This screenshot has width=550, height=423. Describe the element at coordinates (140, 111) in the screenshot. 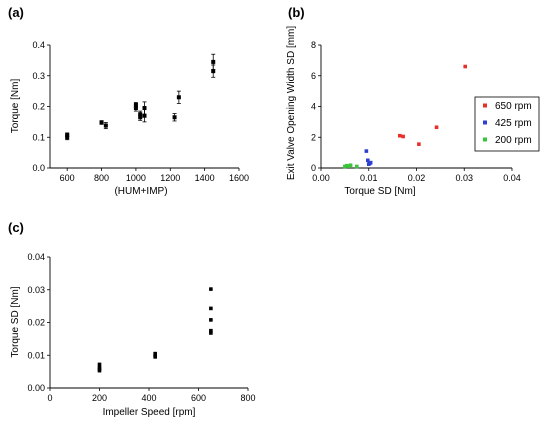

I see `chart-0-plot: 600 800 1000 1200 1400 1600 0.0 0.1 0.2 0.3 0.4` at that location.